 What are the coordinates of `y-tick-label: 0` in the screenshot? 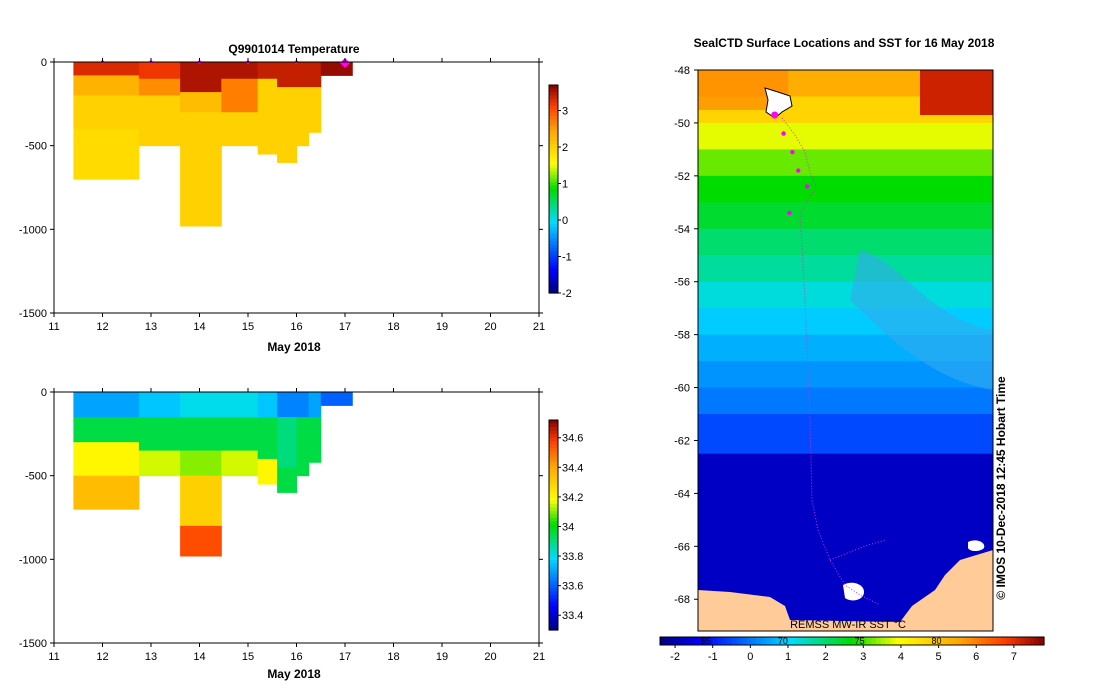 It's located at (44, 393).